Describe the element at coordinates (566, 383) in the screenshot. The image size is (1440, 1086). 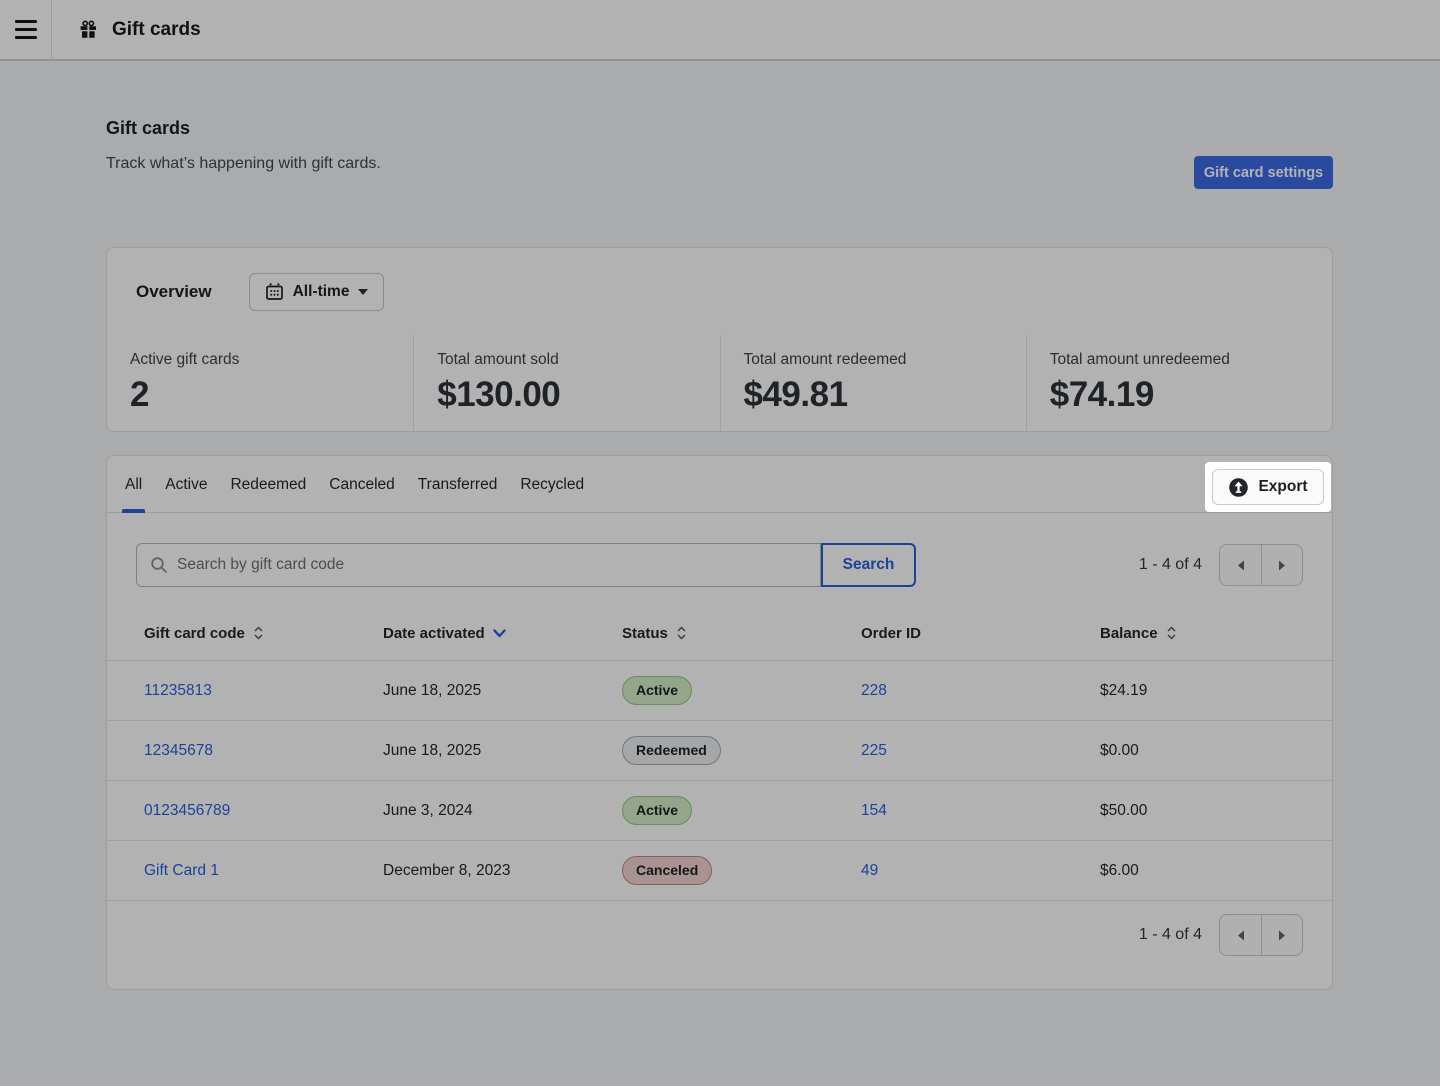
I see `stat-total-sold: Total amount sold $130.00` at that location.